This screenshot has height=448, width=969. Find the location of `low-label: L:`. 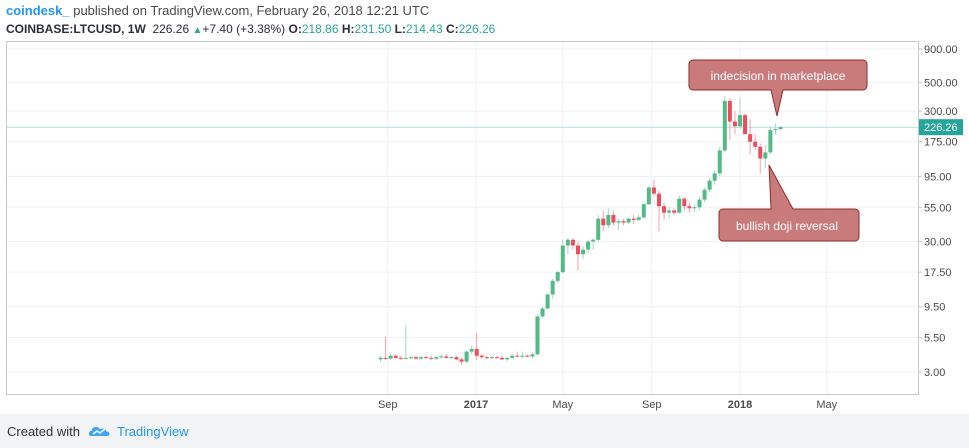

low-label: L: is located at coordinates (400, 29).